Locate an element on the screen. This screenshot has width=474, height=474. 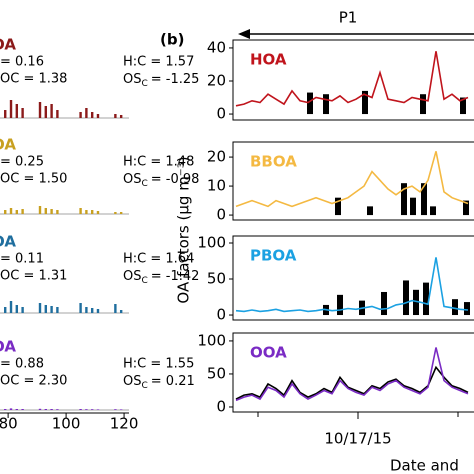
hc-ratio: H:C = 1.57 is located at coordinates (158, 62).